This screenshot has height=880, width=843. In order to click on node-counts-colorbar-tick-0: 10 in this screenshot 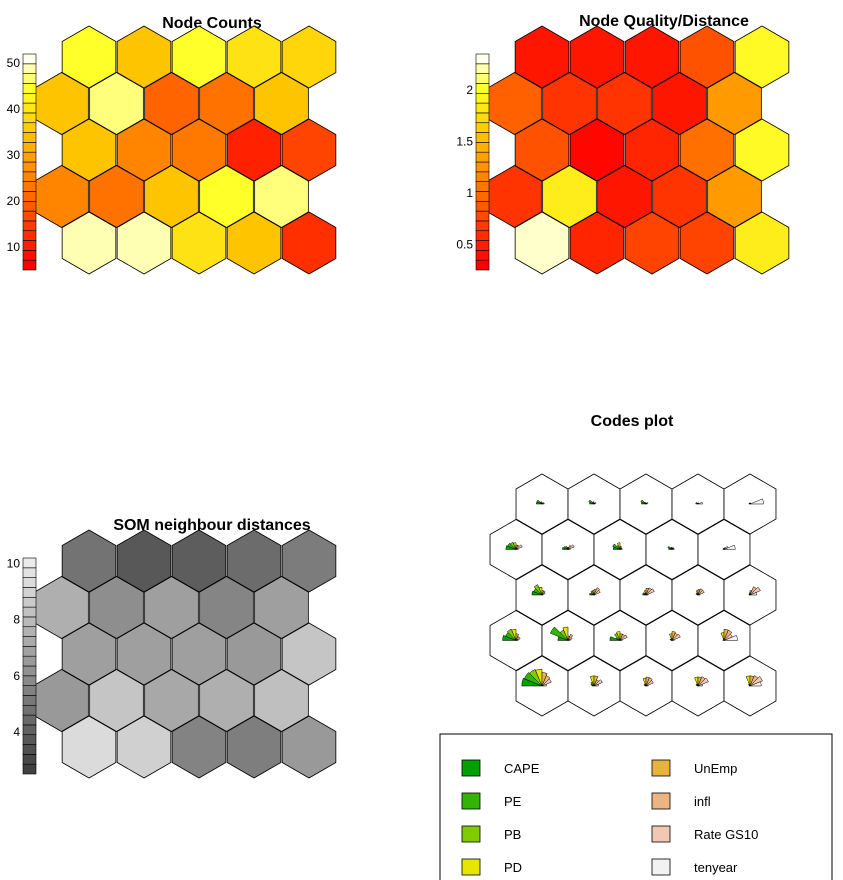, I will do `click(14, 247)`.